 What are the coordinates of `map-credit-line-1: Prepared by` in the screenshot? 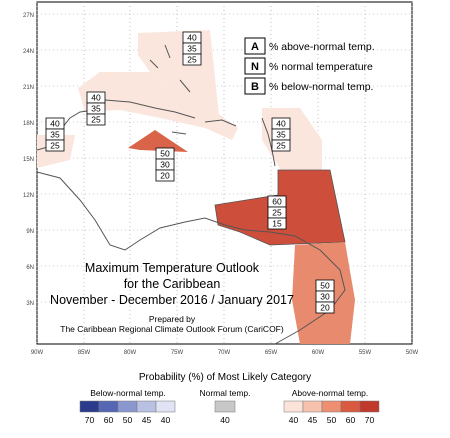 It's located at (172, 319).